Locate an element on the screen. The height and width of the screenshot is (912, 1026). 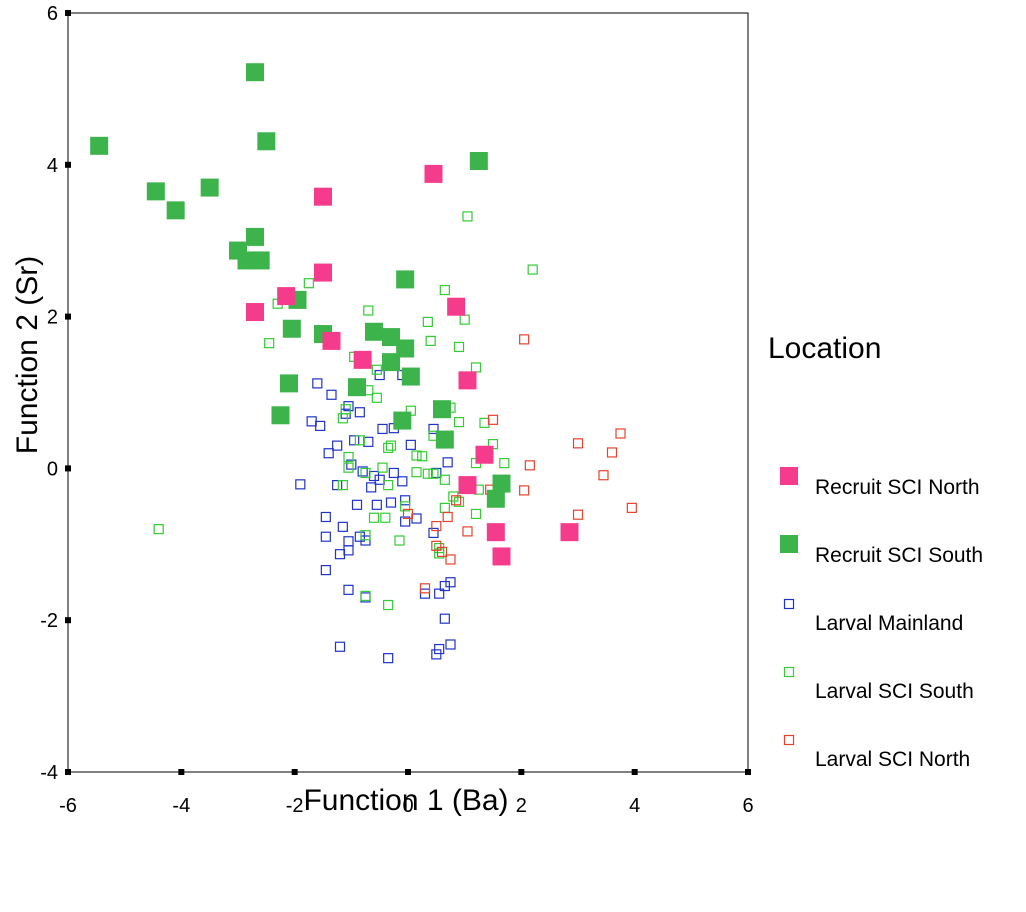
legend-label-larval-sci-north: Larval SCI North is located at coordinates (892, 759).